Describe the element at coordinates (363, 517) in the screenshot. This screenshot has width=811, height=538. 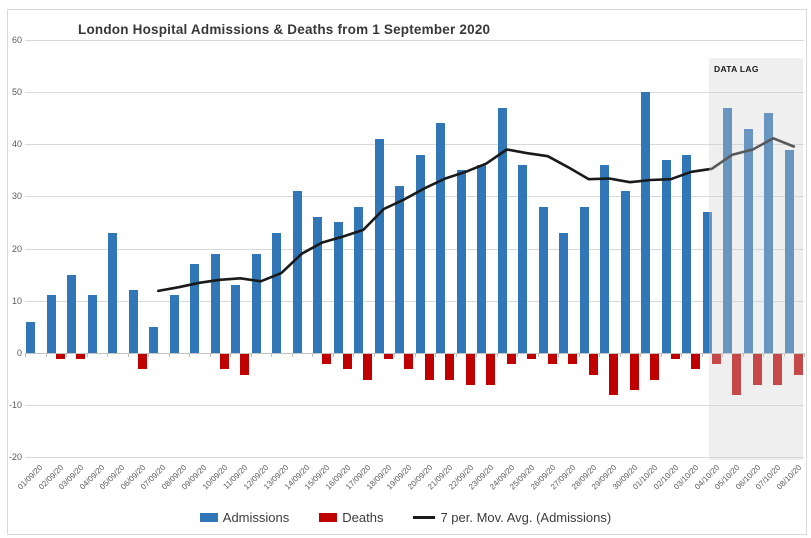
I see `legend-deaths-label: Deaths` at that location.